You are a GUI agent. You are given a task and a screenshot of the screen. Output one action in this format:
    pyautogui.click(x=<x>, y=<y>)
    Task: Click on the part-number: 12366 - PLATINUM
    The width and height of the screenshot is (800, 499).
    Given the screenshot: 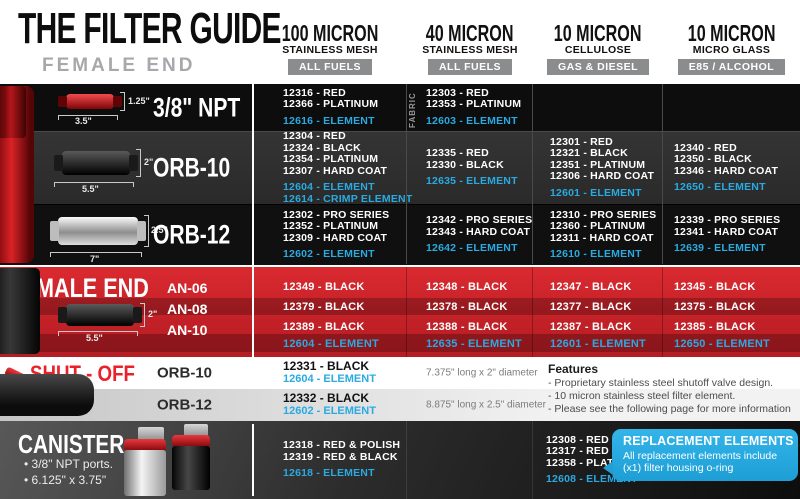 What is the action you would take?
    pyautogui.click(x=331, y=104)
    